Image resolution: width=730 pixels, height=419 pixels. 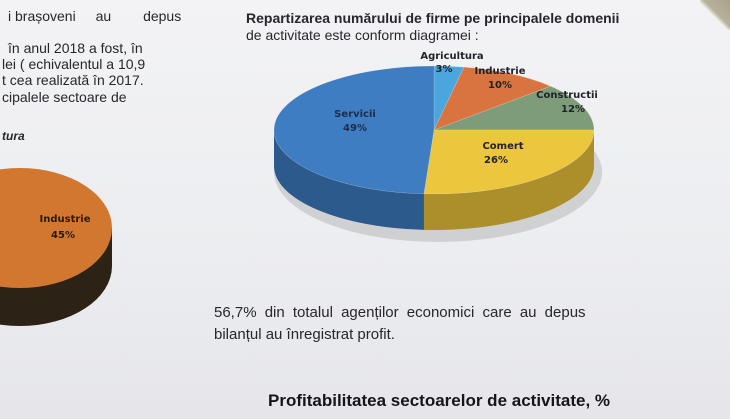 What do you see at coordinates (449, 98) in the screenshot?
I see `pie-slice-agricultura` at bounding box center [449, 98].